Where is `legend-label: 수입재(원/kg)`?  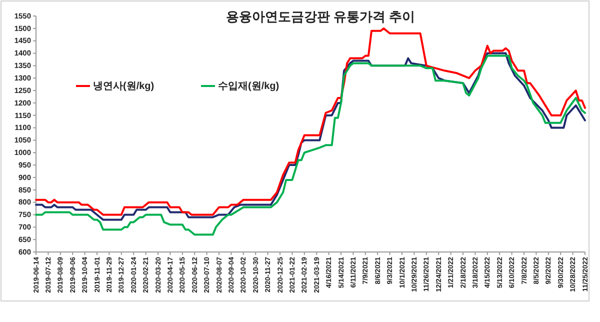
legend-label: 수입재(원/kg) is located at coordinates (249, 86).